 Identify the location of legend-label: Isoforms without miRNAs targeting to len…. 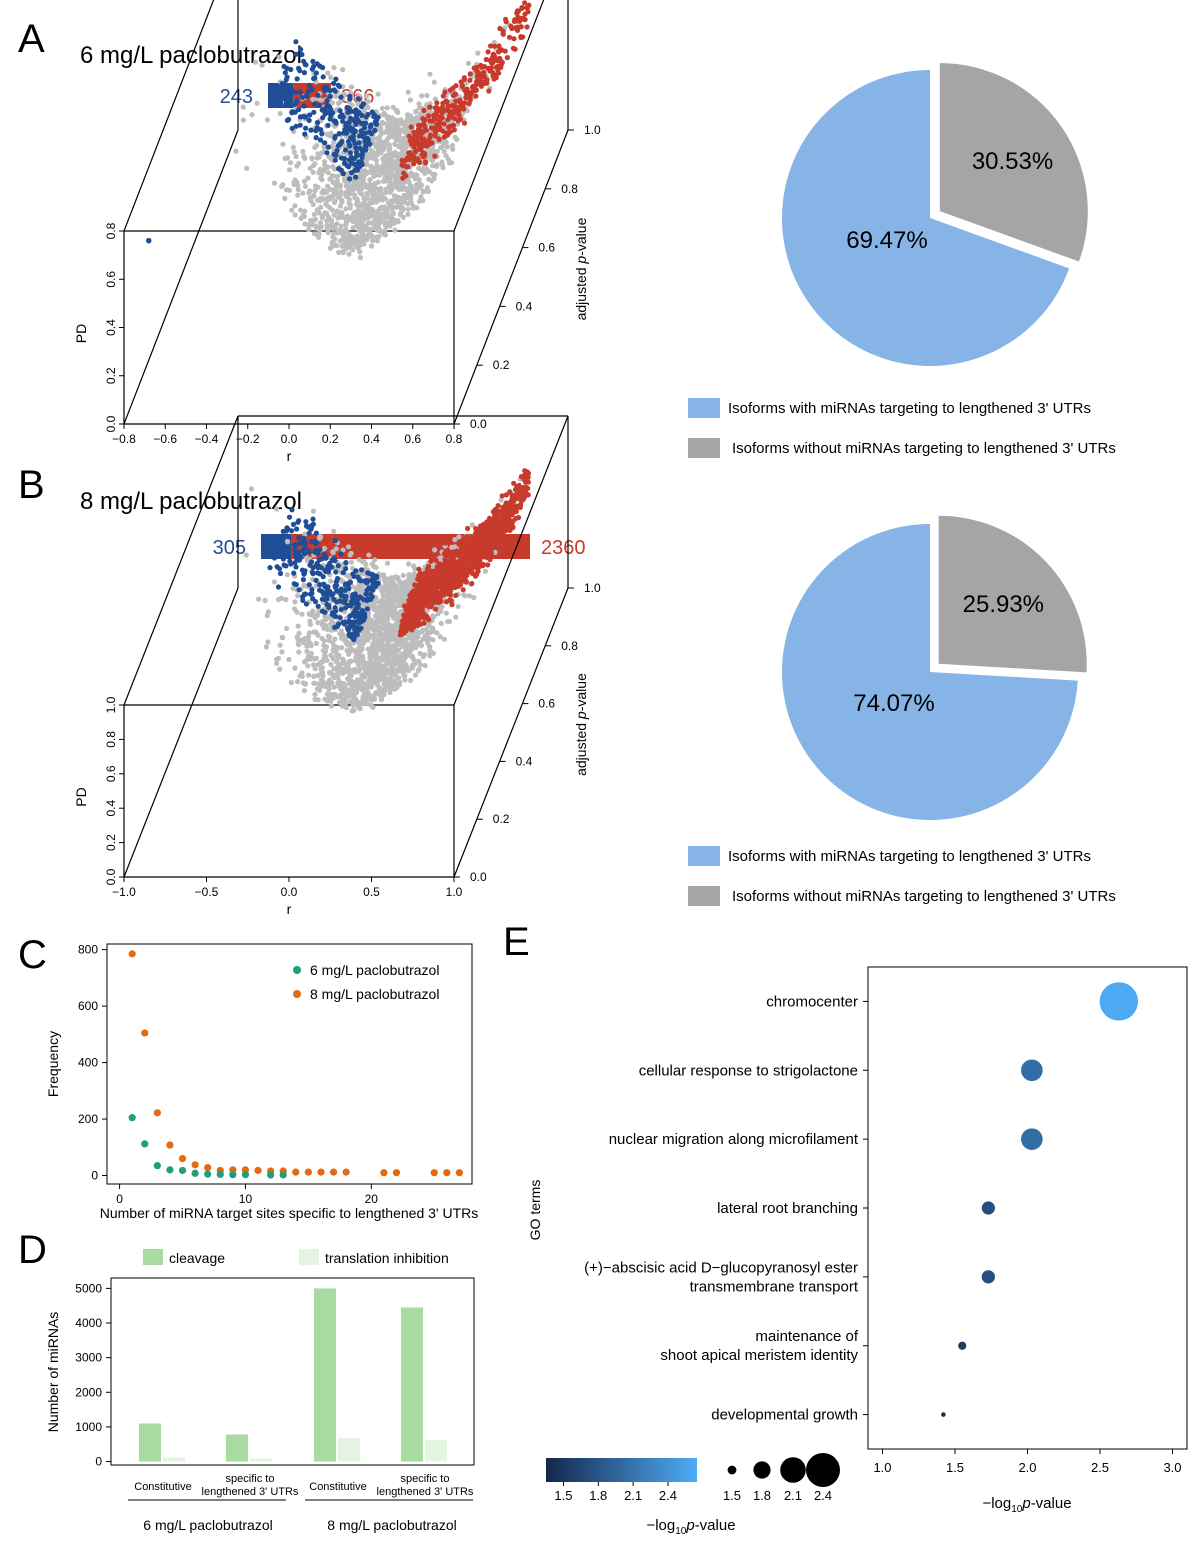
(924, 448).